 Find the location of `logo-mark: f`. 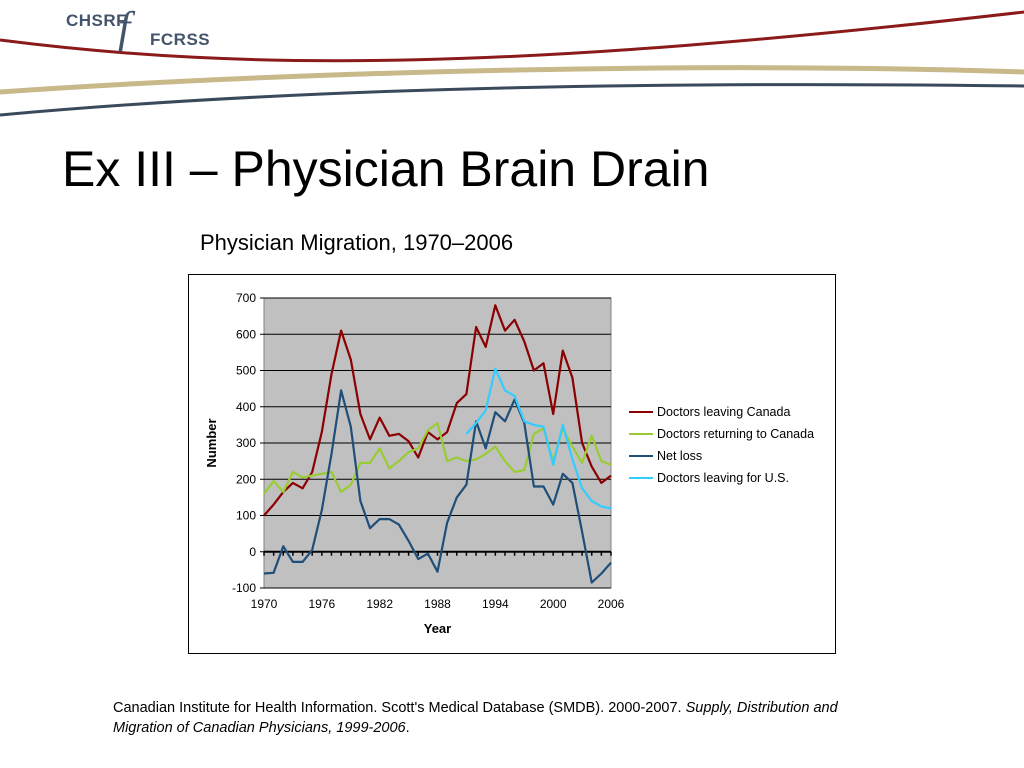

logo-mark: f is located at coordinates (124, 27).